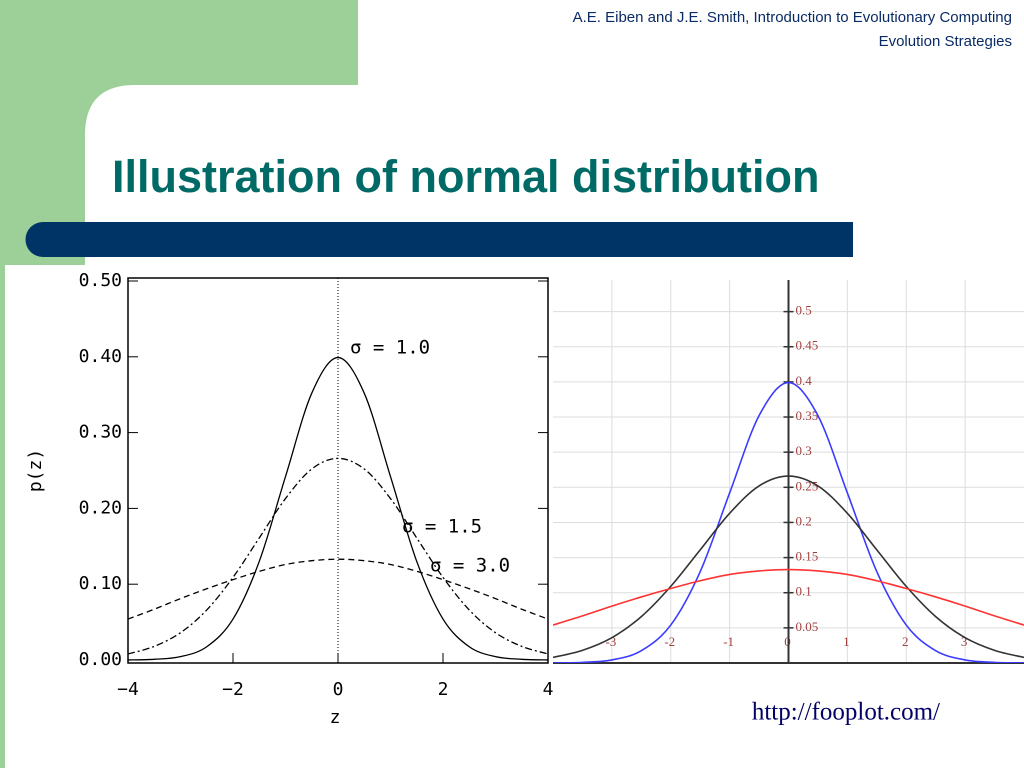 Image resolution: width=1024 pixels, height=773 pixels. Describe the element at coordinates (128, 689) in the screenshot. I see `x-tick-label: −4` at that location.